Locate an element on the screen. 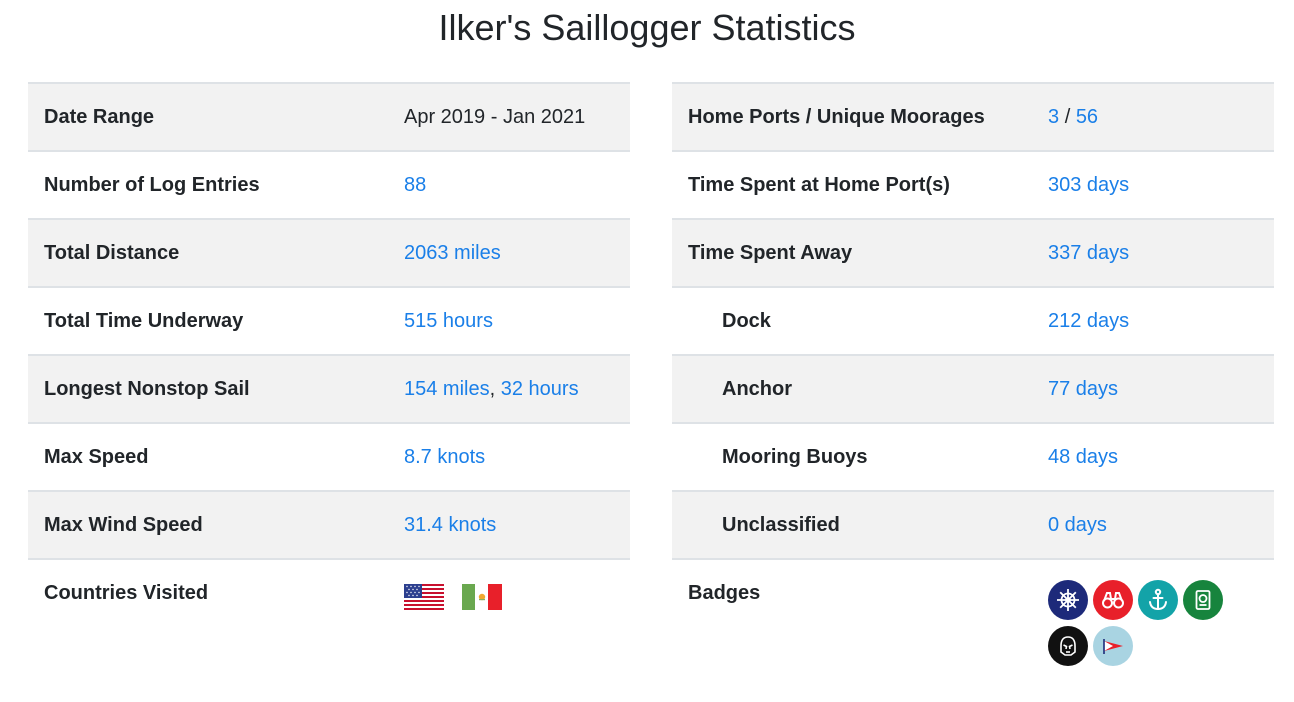 The image size is (1294, 702). row-badges: Badges is located at coordinates (973, 624).